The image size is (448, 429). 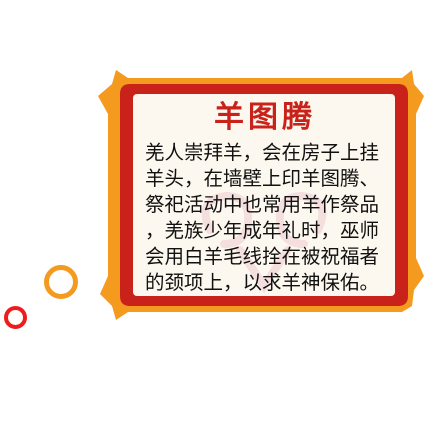 What do you see at coordinates (262, 230) in the screenshot?
I see `card-body-line: ，羌族少年成年礼时，巫师` at bounding box center [262, 230].